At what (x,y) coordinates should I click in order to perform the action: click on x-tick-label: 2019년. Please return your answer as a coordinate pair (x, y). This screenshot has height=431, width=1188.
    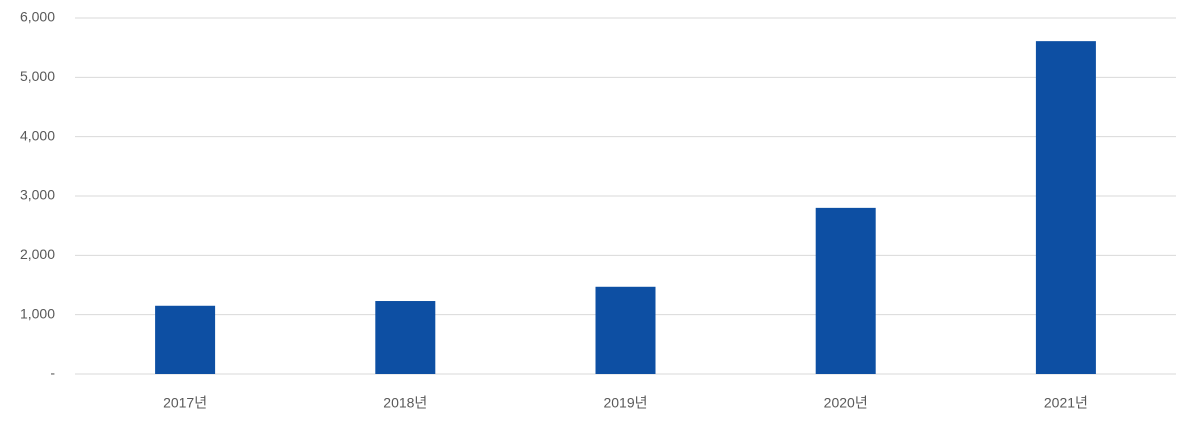
    Looking at the image, I should click on (625, 403).